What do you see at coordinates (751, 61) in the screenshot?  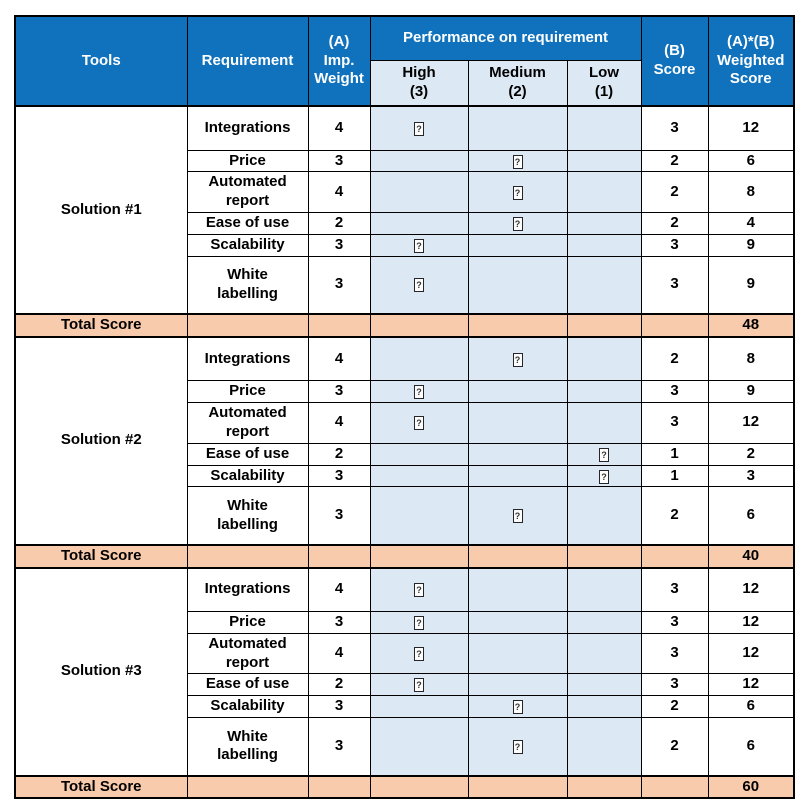 I see `header-weighted-score: (A)*(B) Weighted Score` at bounding box center [751, 61].